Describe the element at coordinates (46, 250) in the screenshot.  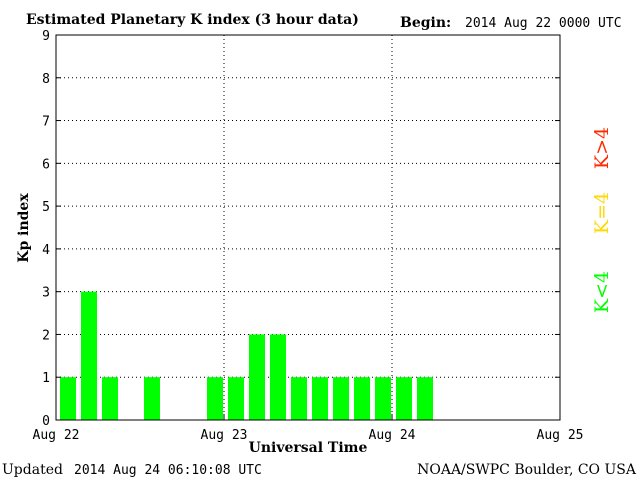
I see `y-tick-label: 4` at that location.